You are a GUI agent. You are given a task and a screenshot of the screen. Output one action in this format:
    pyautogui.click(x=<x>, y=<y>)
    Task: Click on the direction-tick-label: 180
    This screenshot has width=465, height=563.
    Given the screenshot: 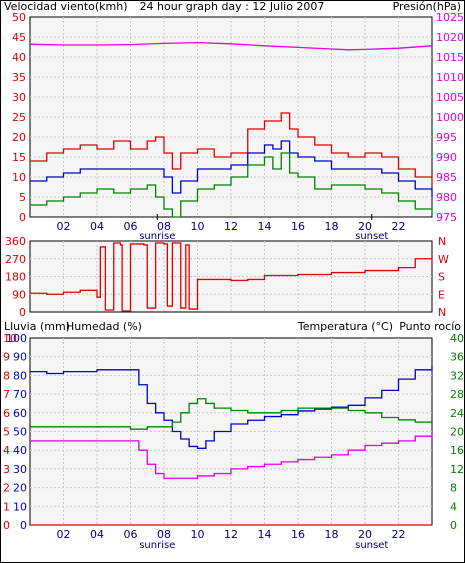 What is the action you would take?
    pyautogui.click(x=15, y=277)
    